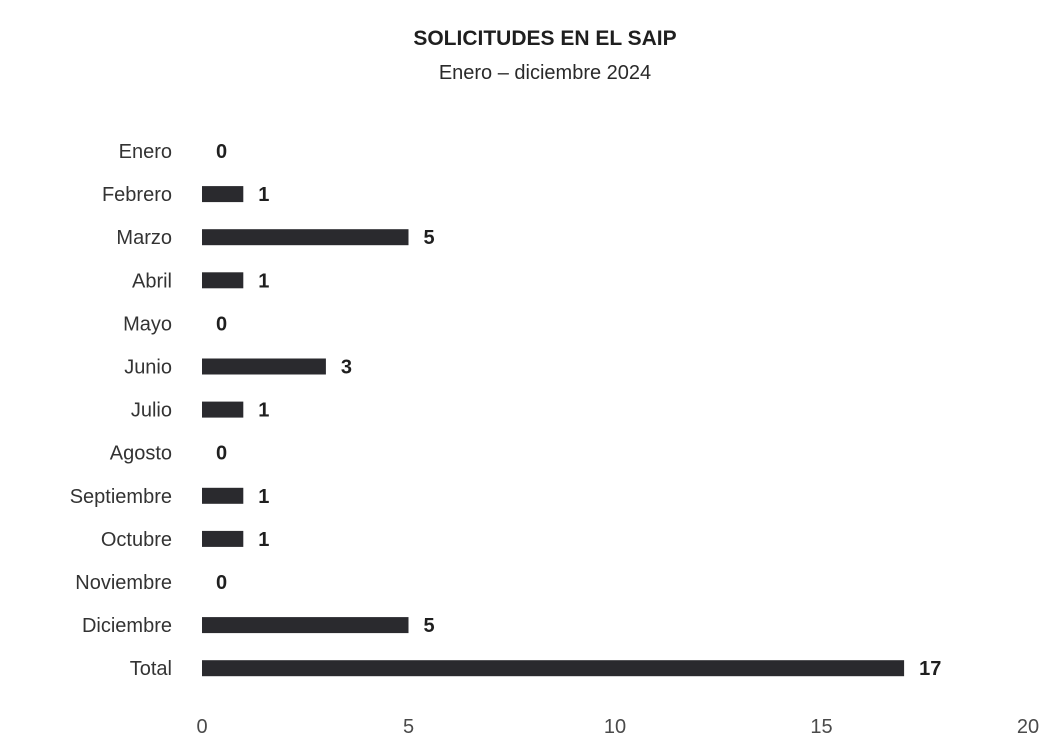  What do you see at coordinates (145, 152) in the screenshot?
I see `category-label-enero: Enero` at bounding box center [145, 152].